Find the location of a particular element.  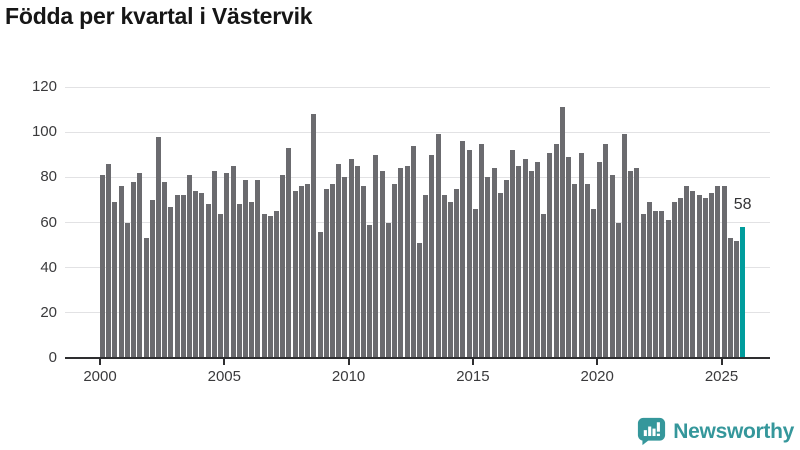

bar-2022-q2 is located at coordinates (656, 284).